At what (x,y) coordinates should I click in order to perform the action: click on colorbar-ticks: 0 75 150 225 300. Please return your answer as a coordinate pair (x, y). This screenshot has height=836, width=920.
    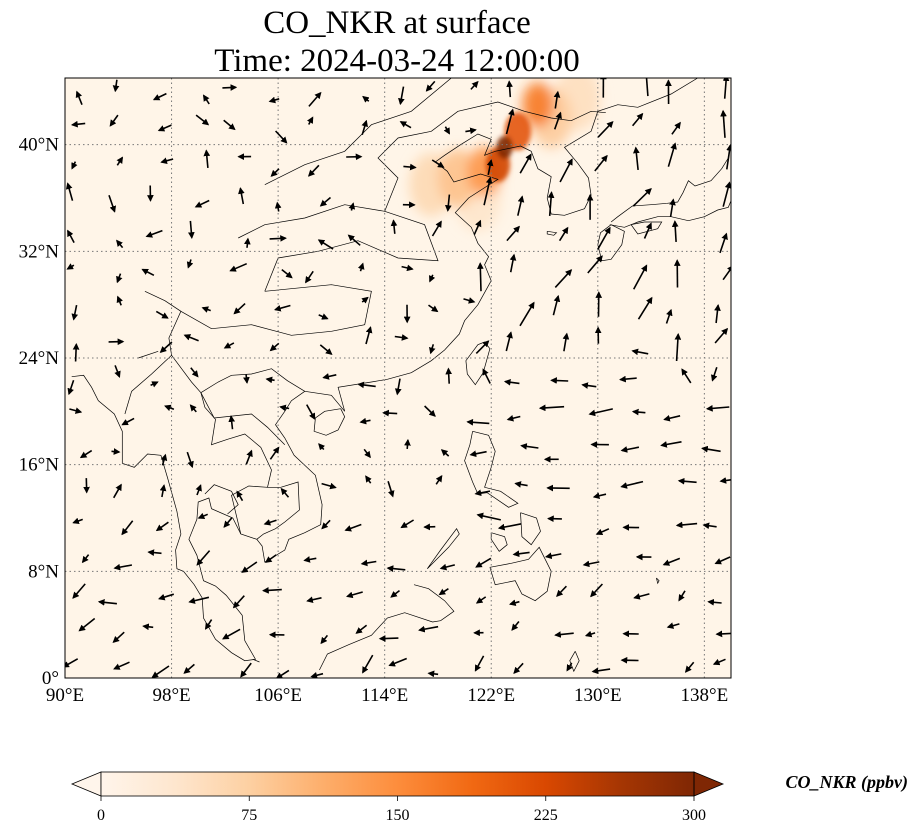
    Looking at the image, I should click on (401, 810).